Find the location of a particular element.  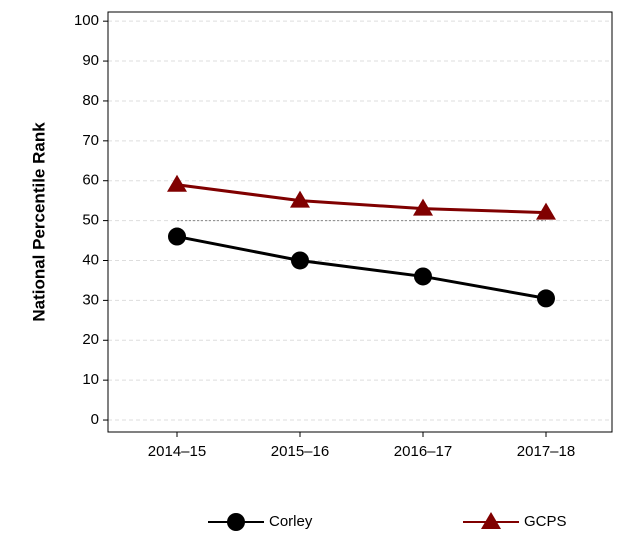

y-tick-label: 10 is located at coordinates (90, 379).